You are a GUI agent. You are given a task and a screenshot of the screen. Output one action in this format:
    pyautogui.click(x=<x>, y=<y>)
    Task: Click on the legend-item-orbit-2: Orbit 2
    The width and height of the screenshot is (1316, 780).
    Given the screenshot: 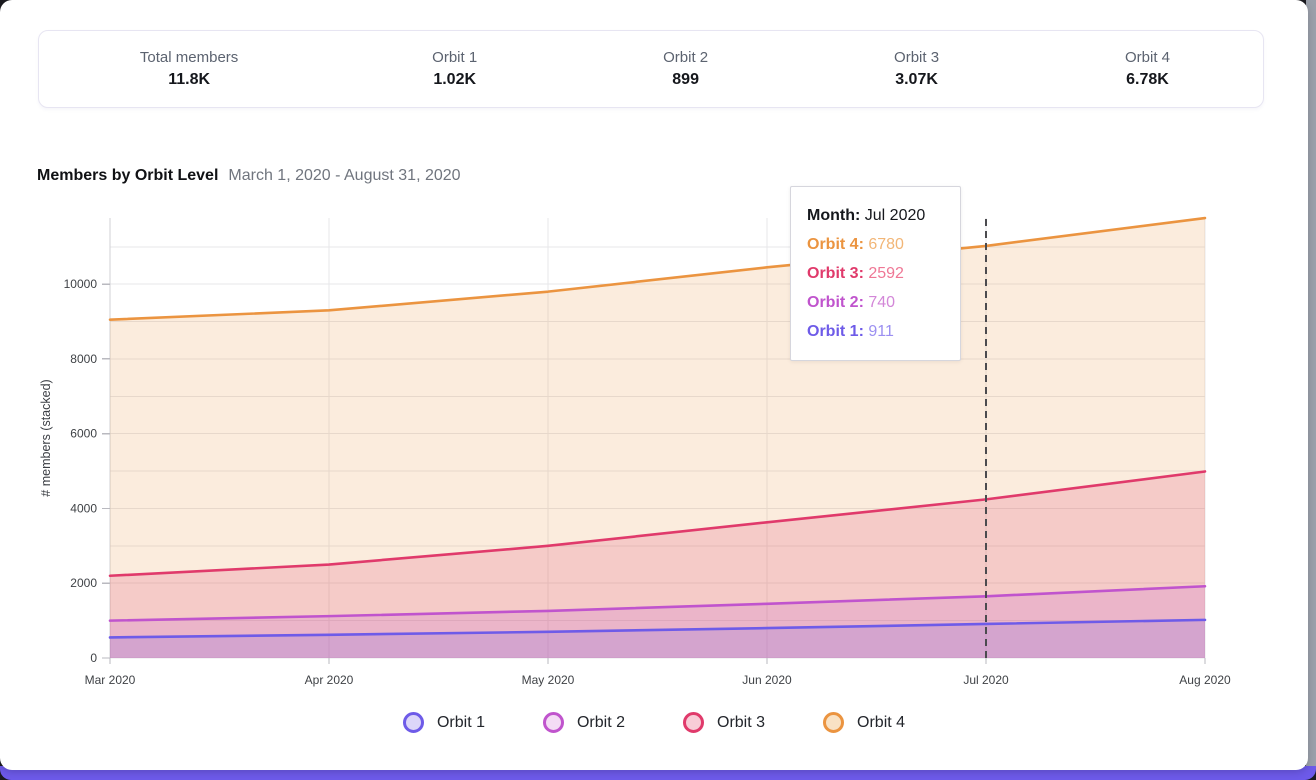 What is the action you would take?
    pyautogui.click(x=583, y=722)
    